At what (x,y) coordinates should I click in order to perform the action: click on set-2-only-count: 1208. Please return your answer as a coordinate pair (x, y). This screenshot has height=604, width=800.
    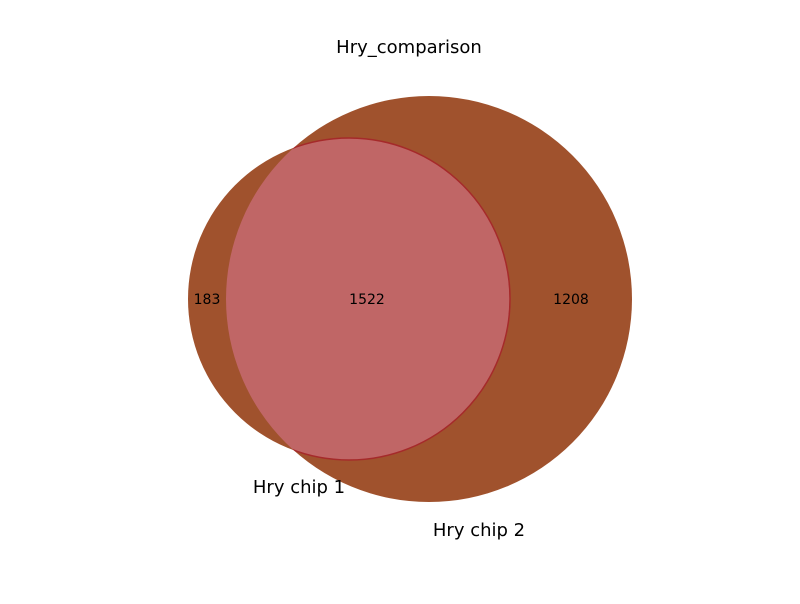
    Looking at the image, I should click on (571, 300).